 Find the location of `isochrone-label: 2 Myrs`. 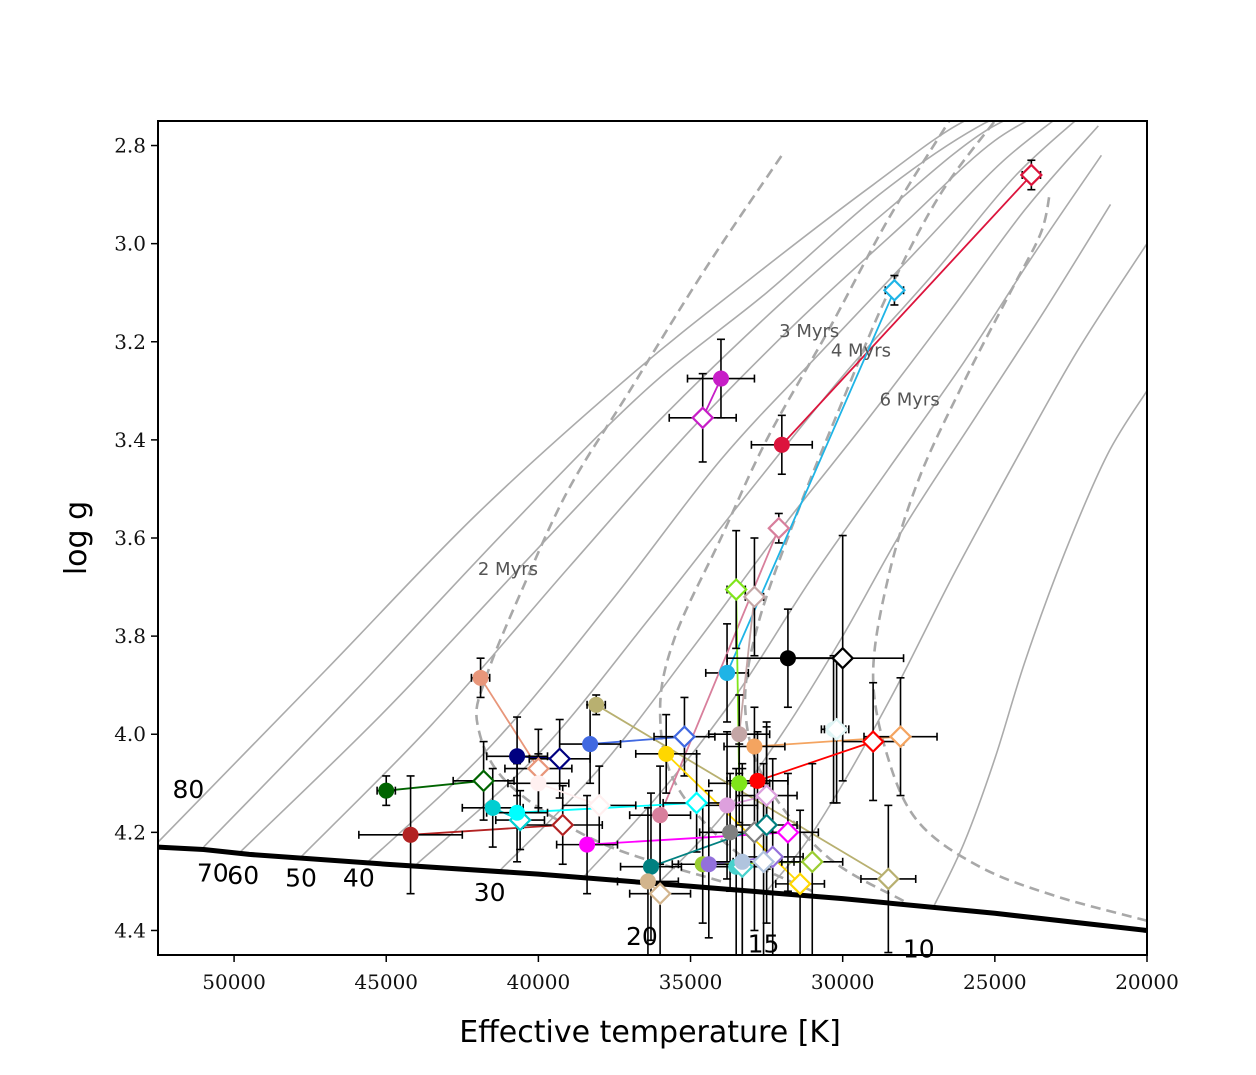

isochrone-label: 2 Myrs is located at coordinates (508, 569).